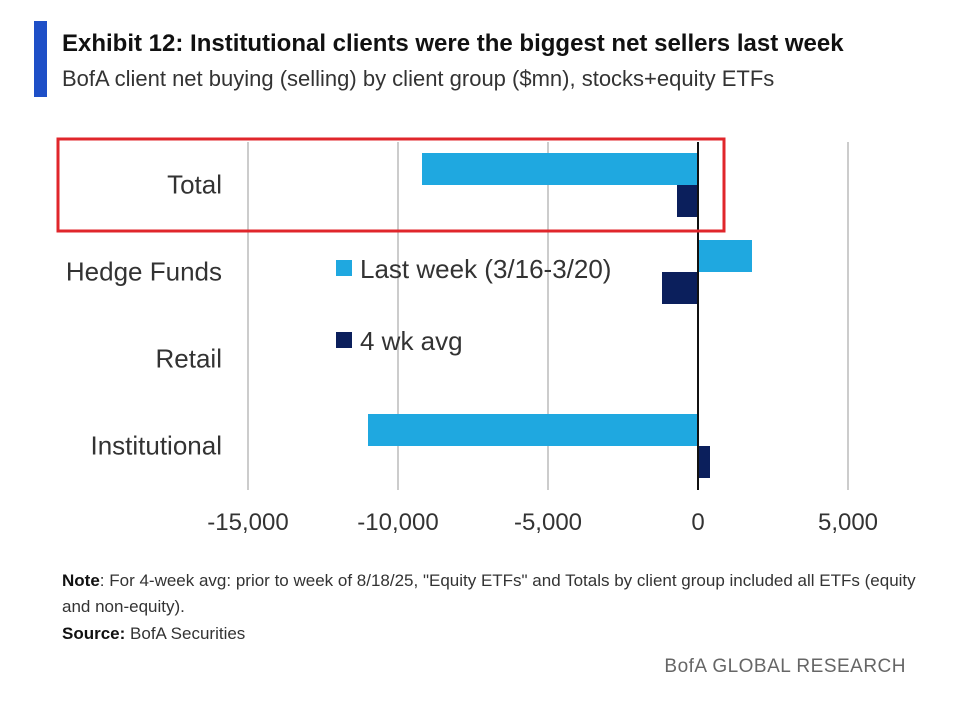  Describe the element at coordinates (144, 315) in the screenshot. I see `category-labels: Total Hedge Funds Retail Institutional` at that location.